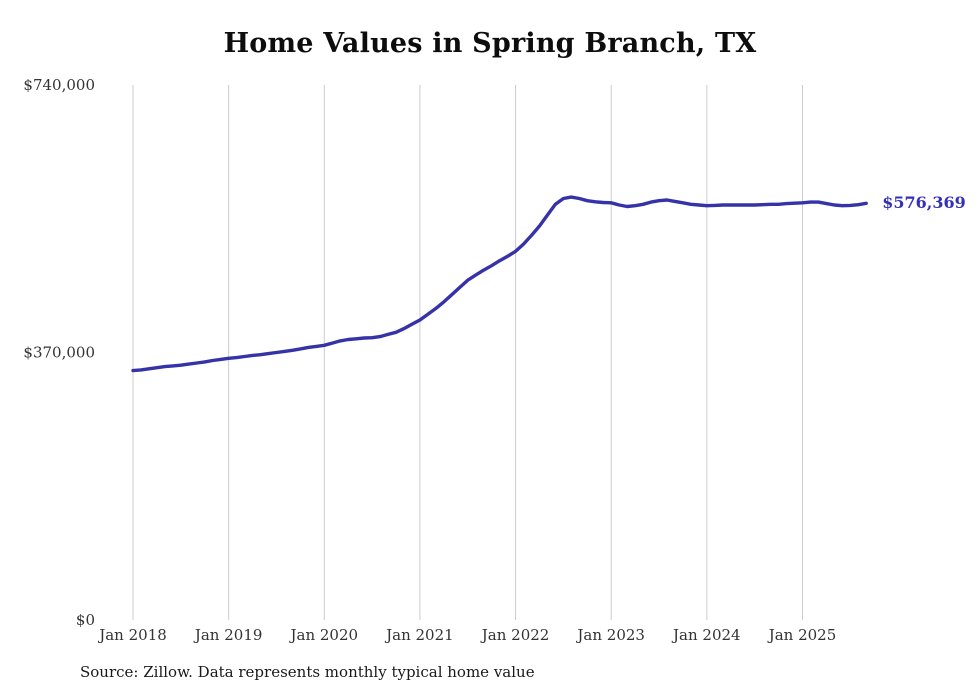 Image resolution: width=980 pixels, height=699 pixels. What do you see at coordinates (490, 43) in the screenshot?
I see `chart-title: Home Values in Spring Branch, TX` at bounding box center [490, 43].